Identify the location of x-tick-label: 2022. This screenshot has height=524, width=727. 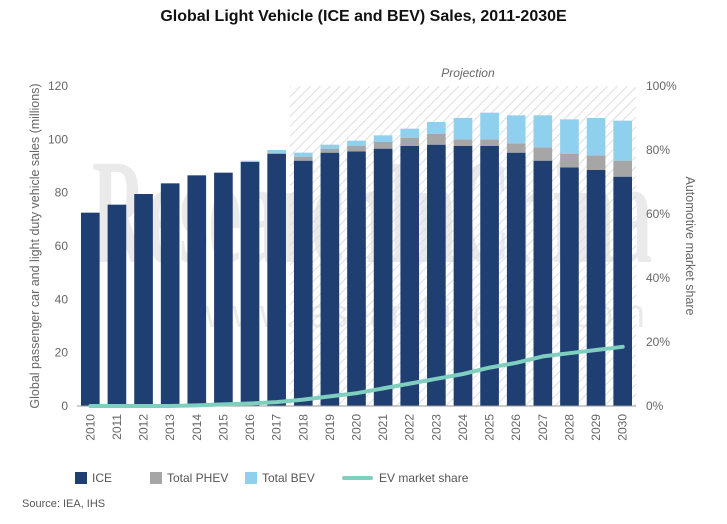
(410, 427).